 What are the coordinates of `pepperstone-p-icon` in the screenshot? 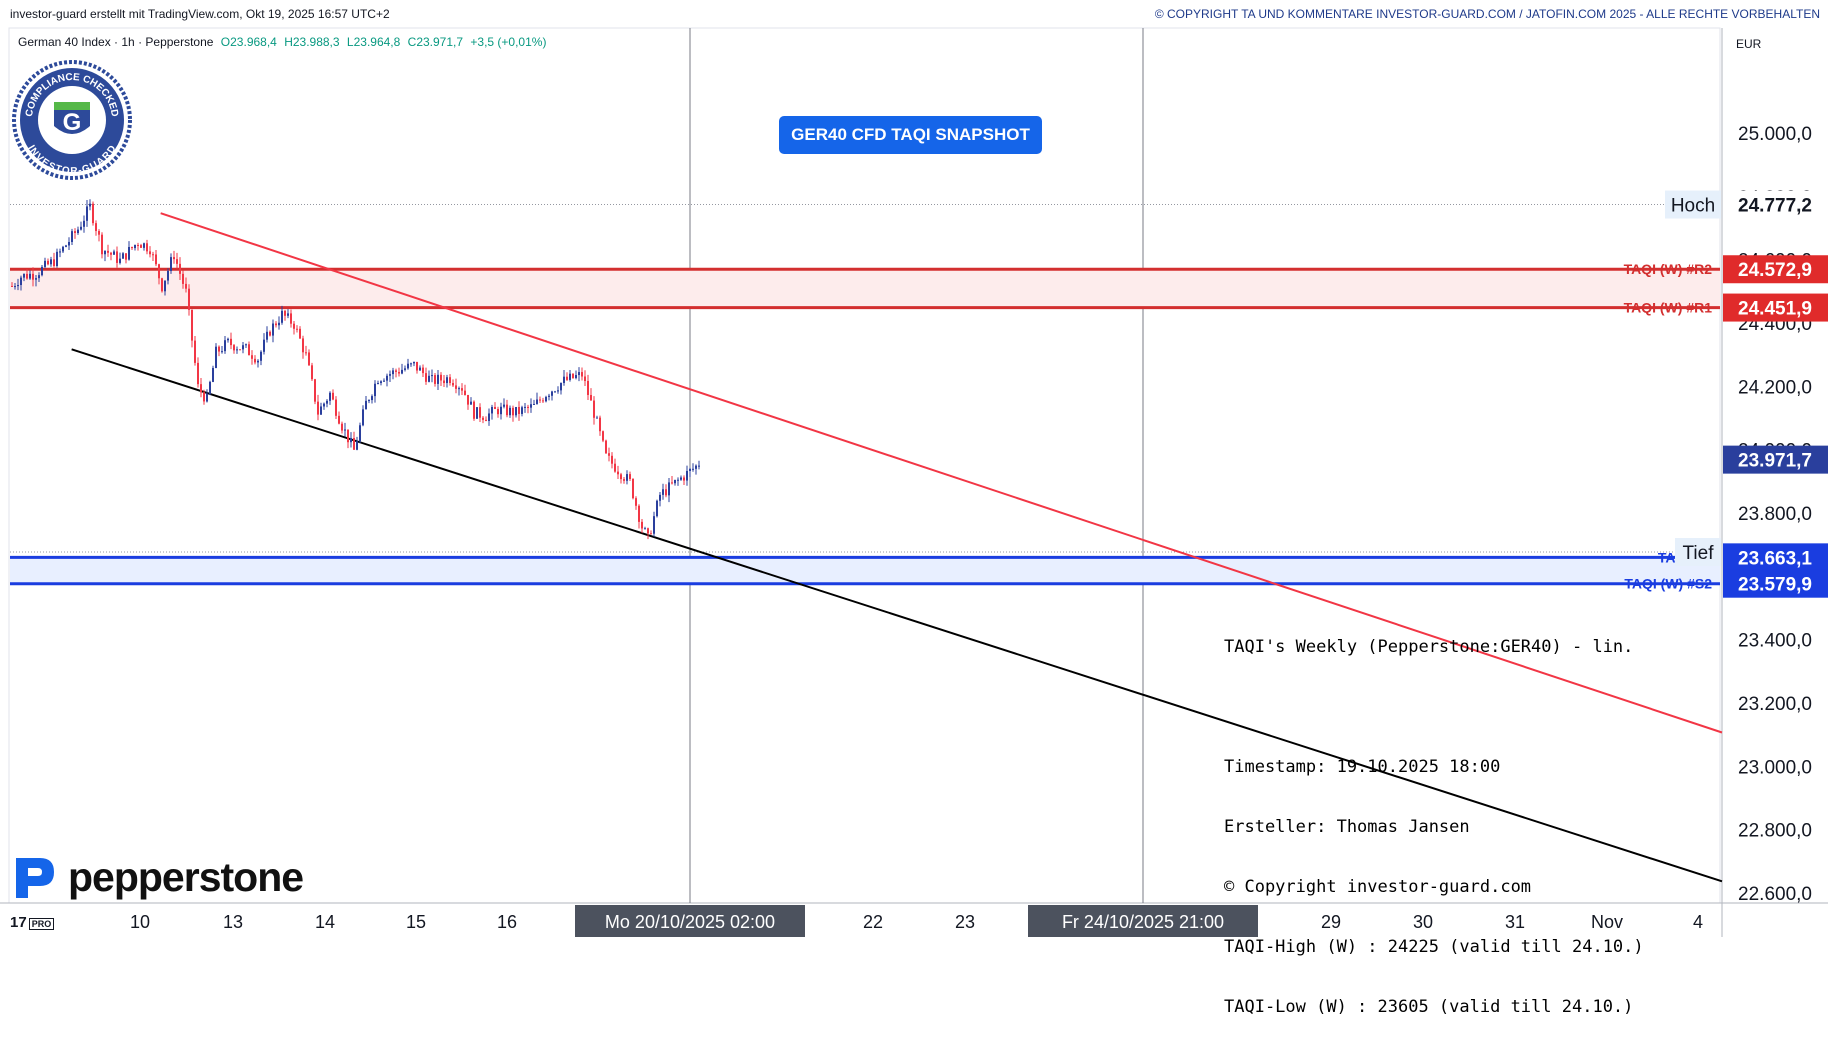 It's located at (35, 878).